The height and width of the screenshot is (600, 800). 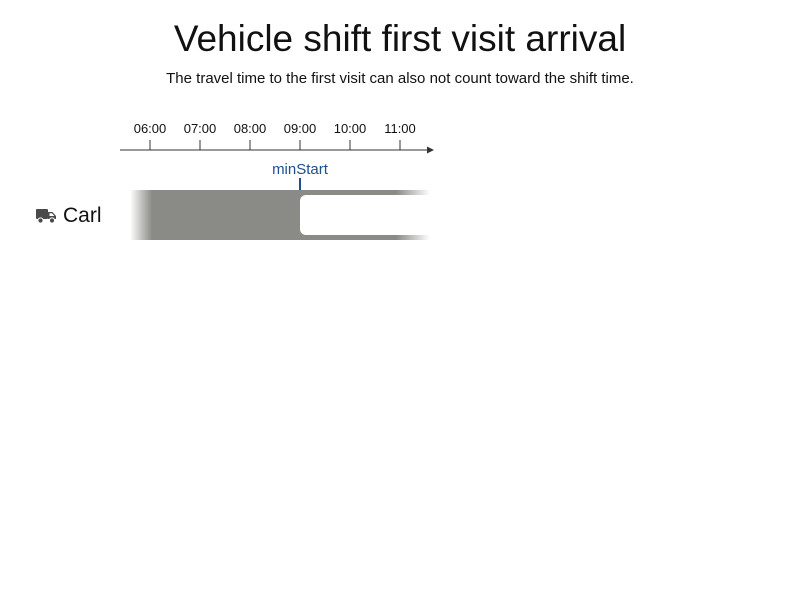 I want to click on vehicle-label-carl: Carl, so click(x=69, y=216).